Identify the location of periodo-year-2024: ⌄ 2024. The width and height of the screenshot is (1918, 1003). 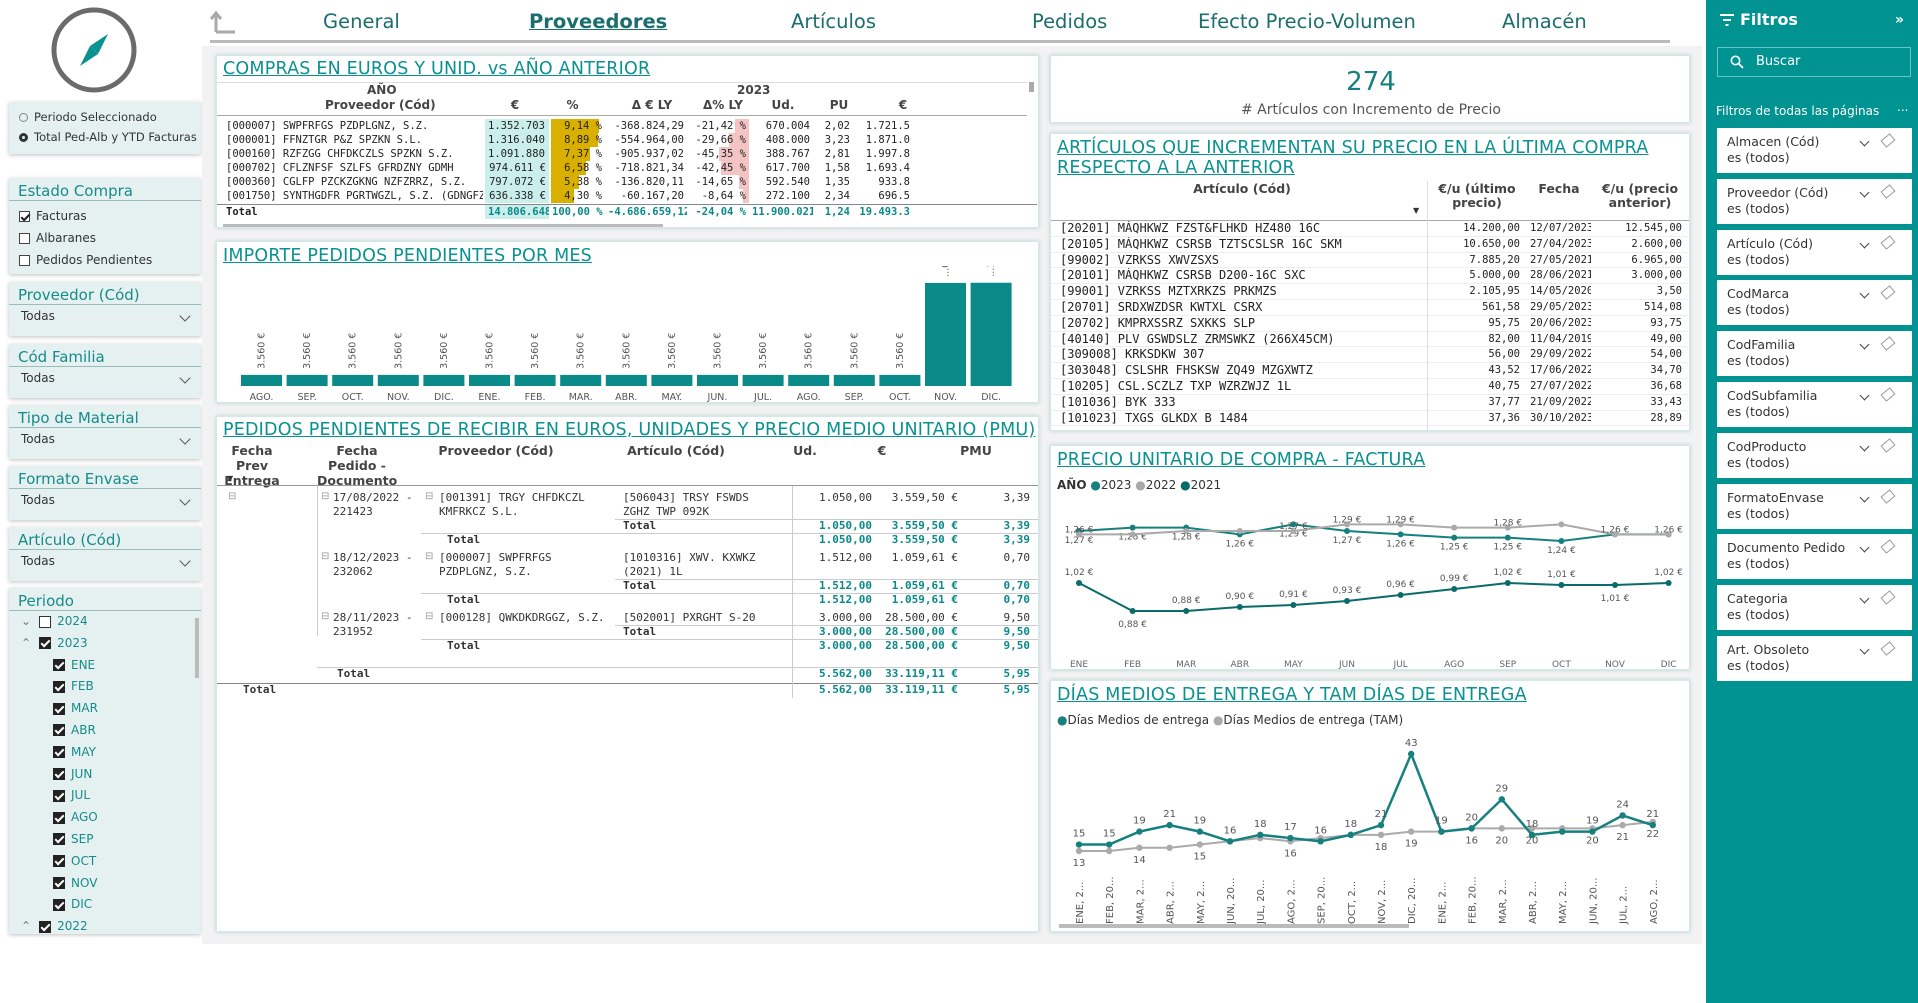
(54, 621).